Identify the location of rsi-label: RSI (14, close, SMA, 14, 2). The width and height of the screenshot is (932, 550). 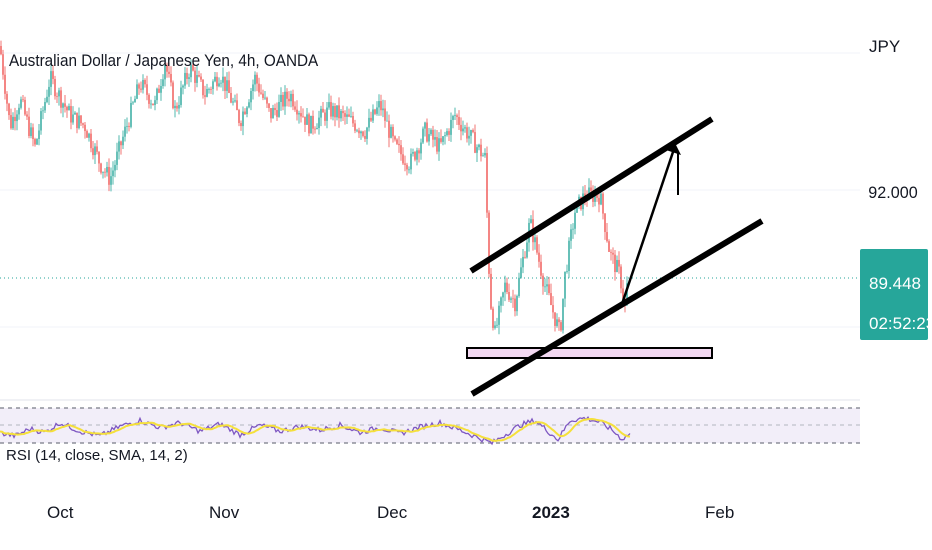
(97, 455).